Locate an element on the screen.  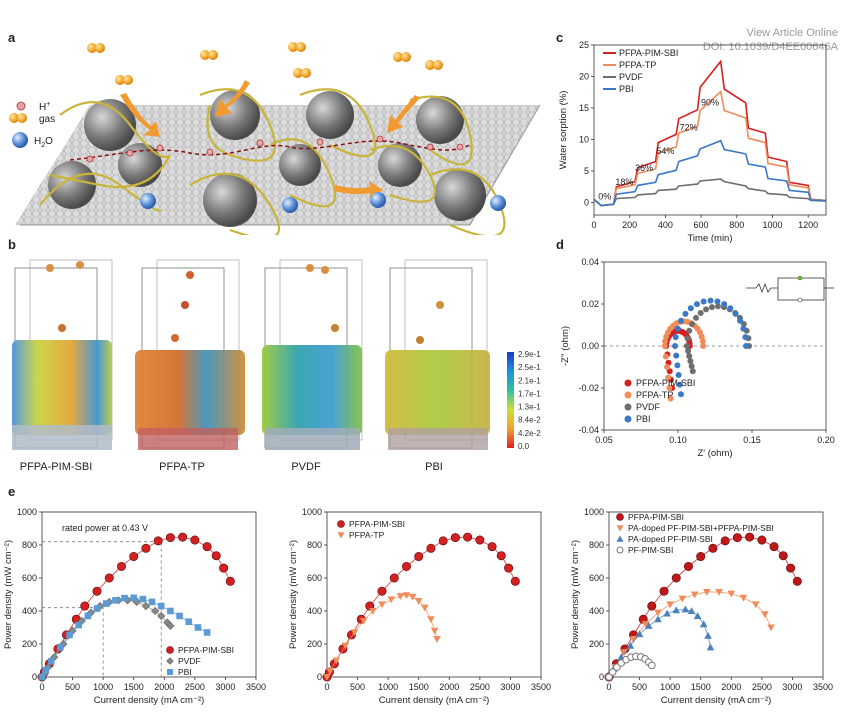
x-tick-label: 1000 is located at coordinates (388, 687).